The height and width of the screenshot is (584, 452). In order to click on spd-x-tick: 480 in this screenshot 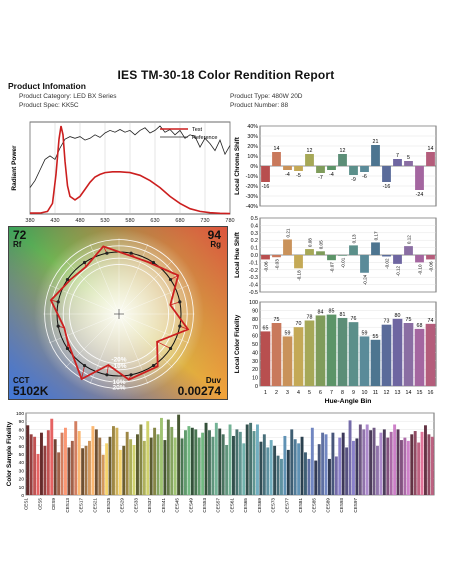, I will do `click(79, 221)`.